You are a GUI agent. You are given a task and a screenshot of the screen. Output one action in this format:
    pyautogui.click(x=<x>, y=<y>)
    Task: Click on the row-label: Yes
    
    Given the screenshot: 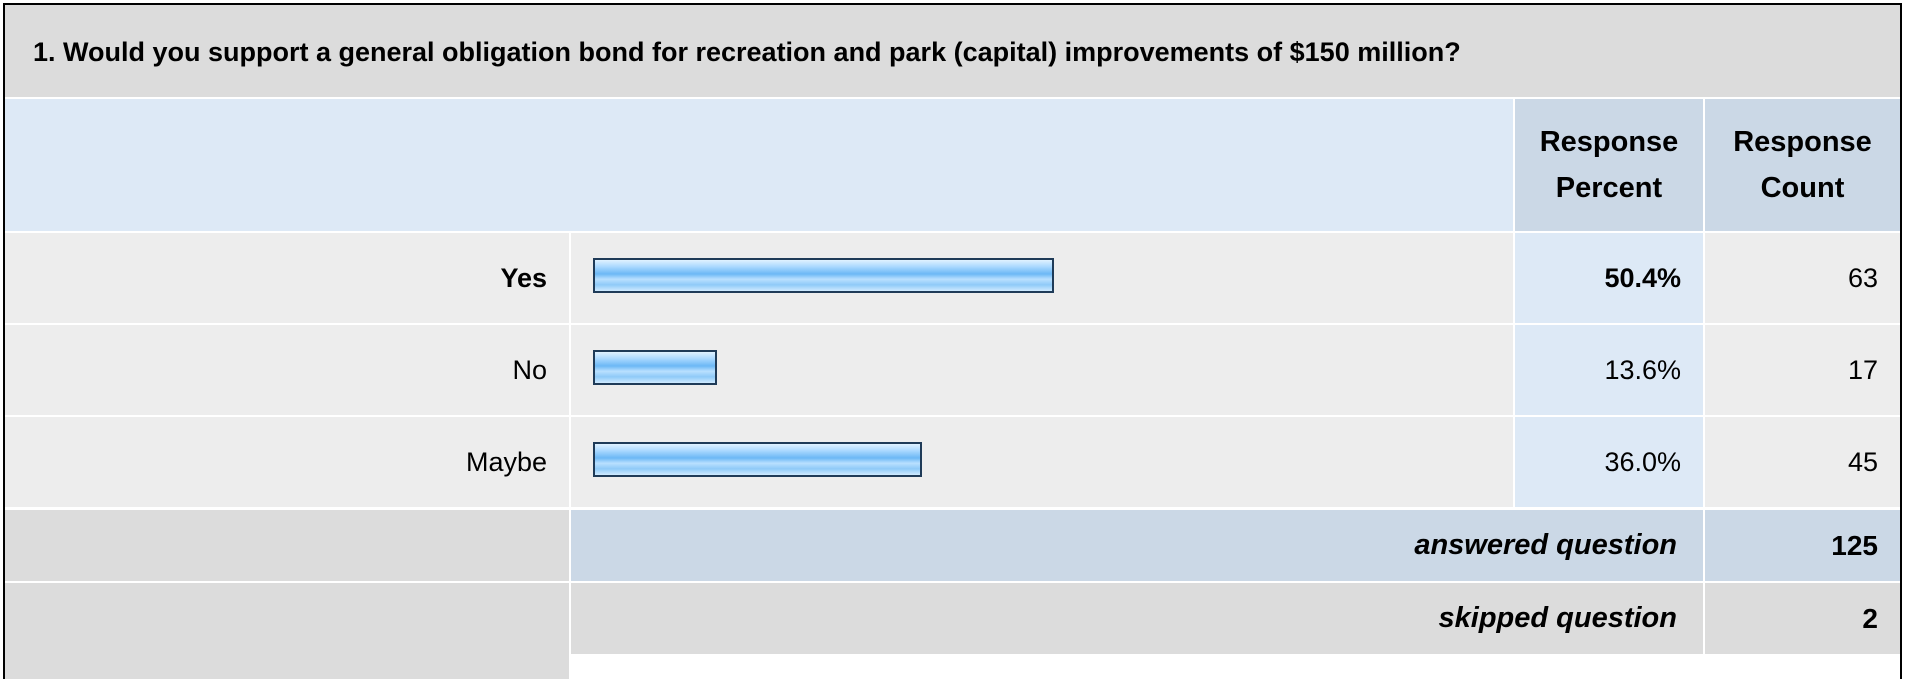 What is the action you would take?
    pyautogui.click(x=288, y=279)
    